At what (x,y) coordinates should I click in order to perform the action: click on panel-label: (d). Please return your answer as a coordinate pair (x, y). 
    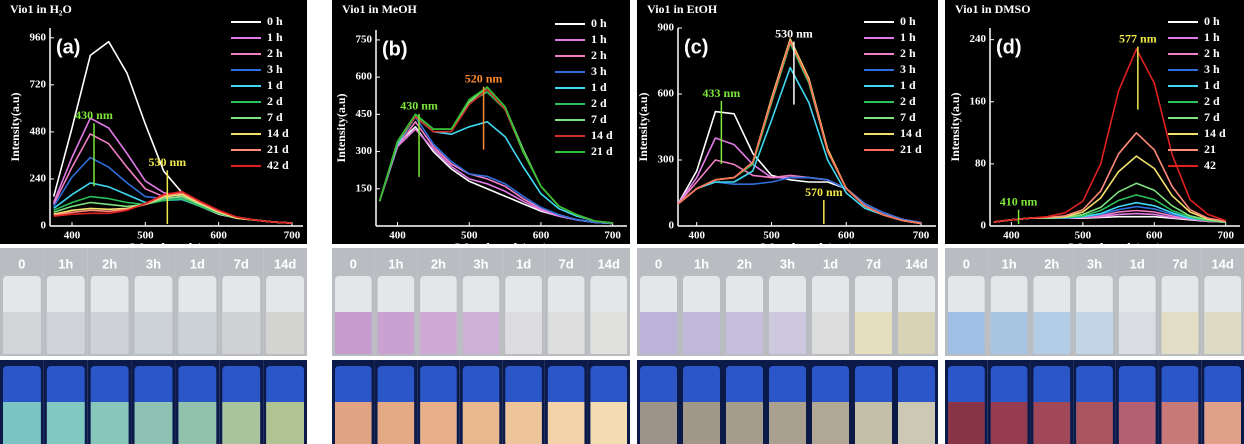
    Looking at the image, I should click on (1009, 47).